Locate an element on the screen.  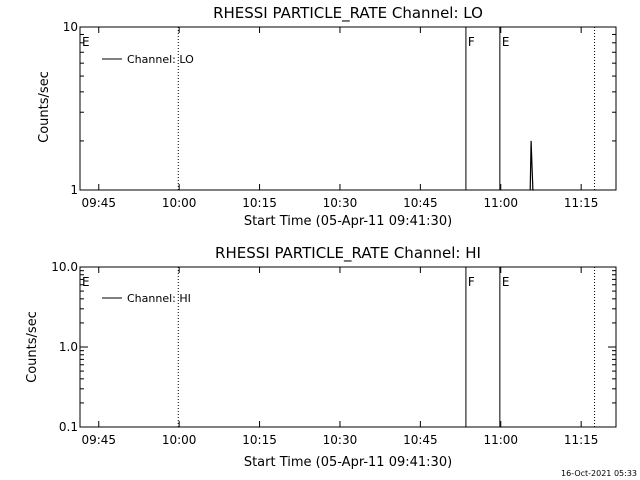
chart-title: RHESSI PARTICLE_RATE Channel: HI is located at coordinates (348, 253).